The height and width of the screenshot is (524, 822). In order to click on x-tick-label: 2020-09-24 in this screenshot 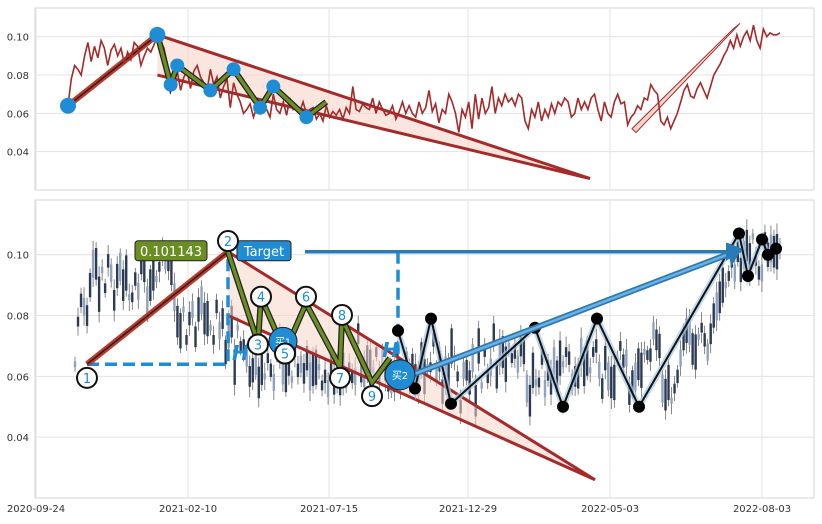, I will do `click(36, 509)`.